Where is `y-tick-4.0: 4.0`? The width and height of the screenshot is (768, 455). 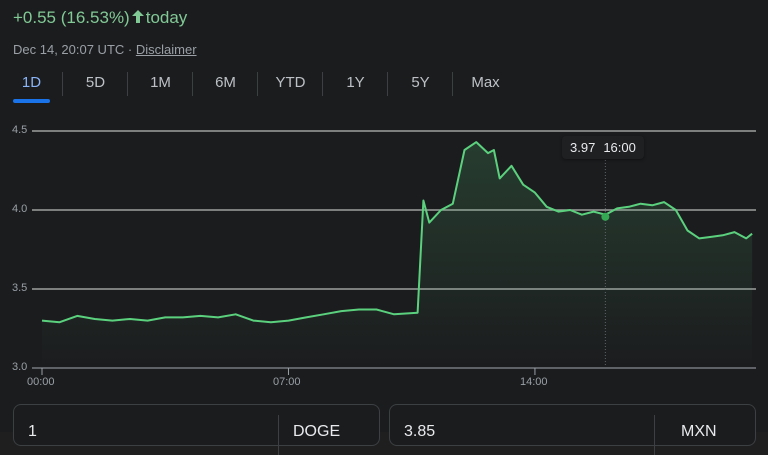
y-tick-4.0: 4.0 is located at coordinates (20, 209).